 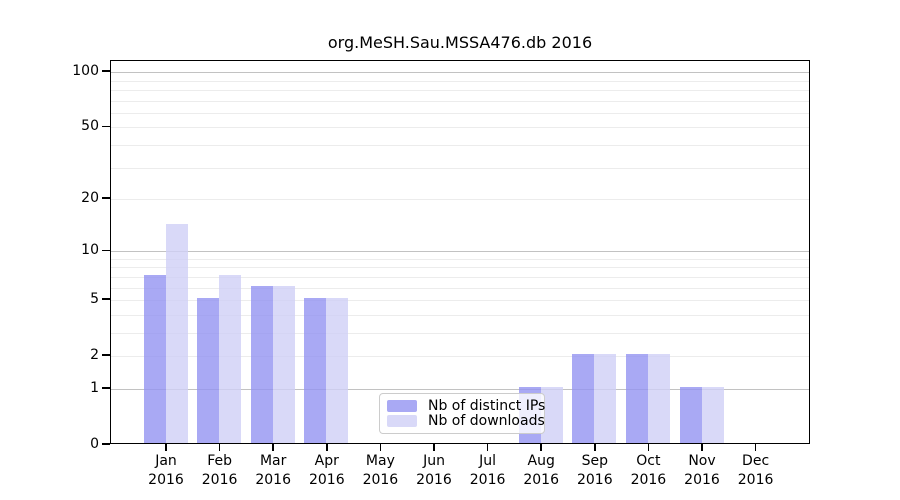 I want to click on x-tick-label-apr: Apr 2016, so click(x=326, y=470).